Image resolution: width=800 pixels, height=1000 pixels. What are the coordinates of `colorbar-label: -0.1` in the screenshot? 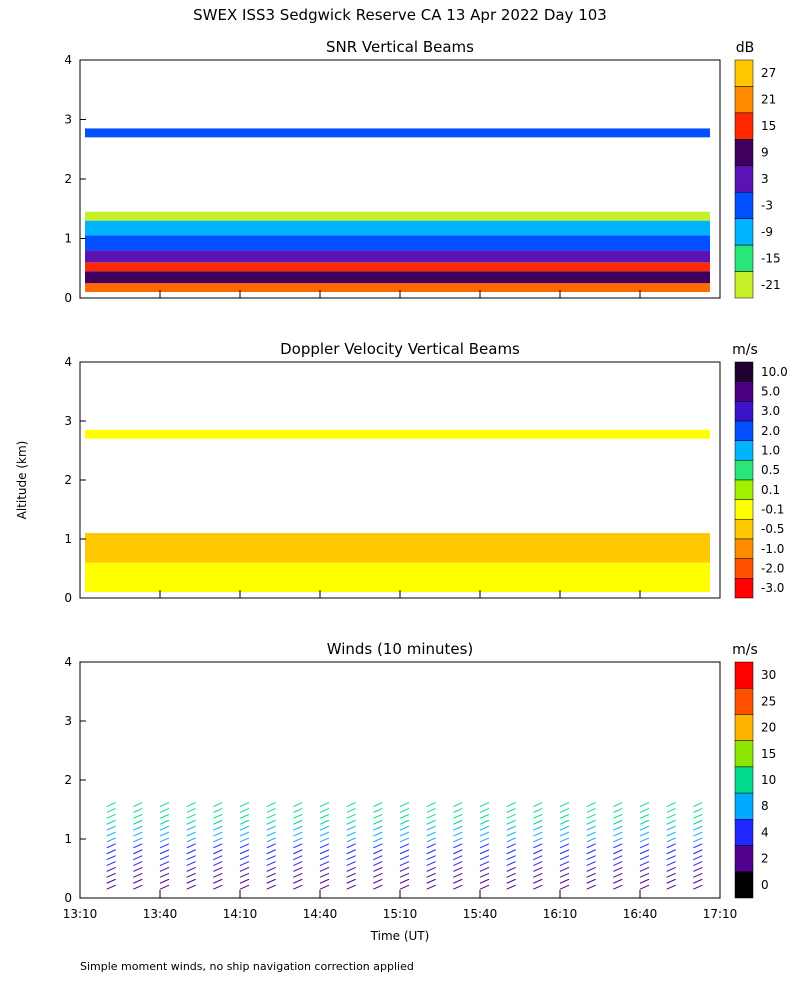 It's located at (772, 510).